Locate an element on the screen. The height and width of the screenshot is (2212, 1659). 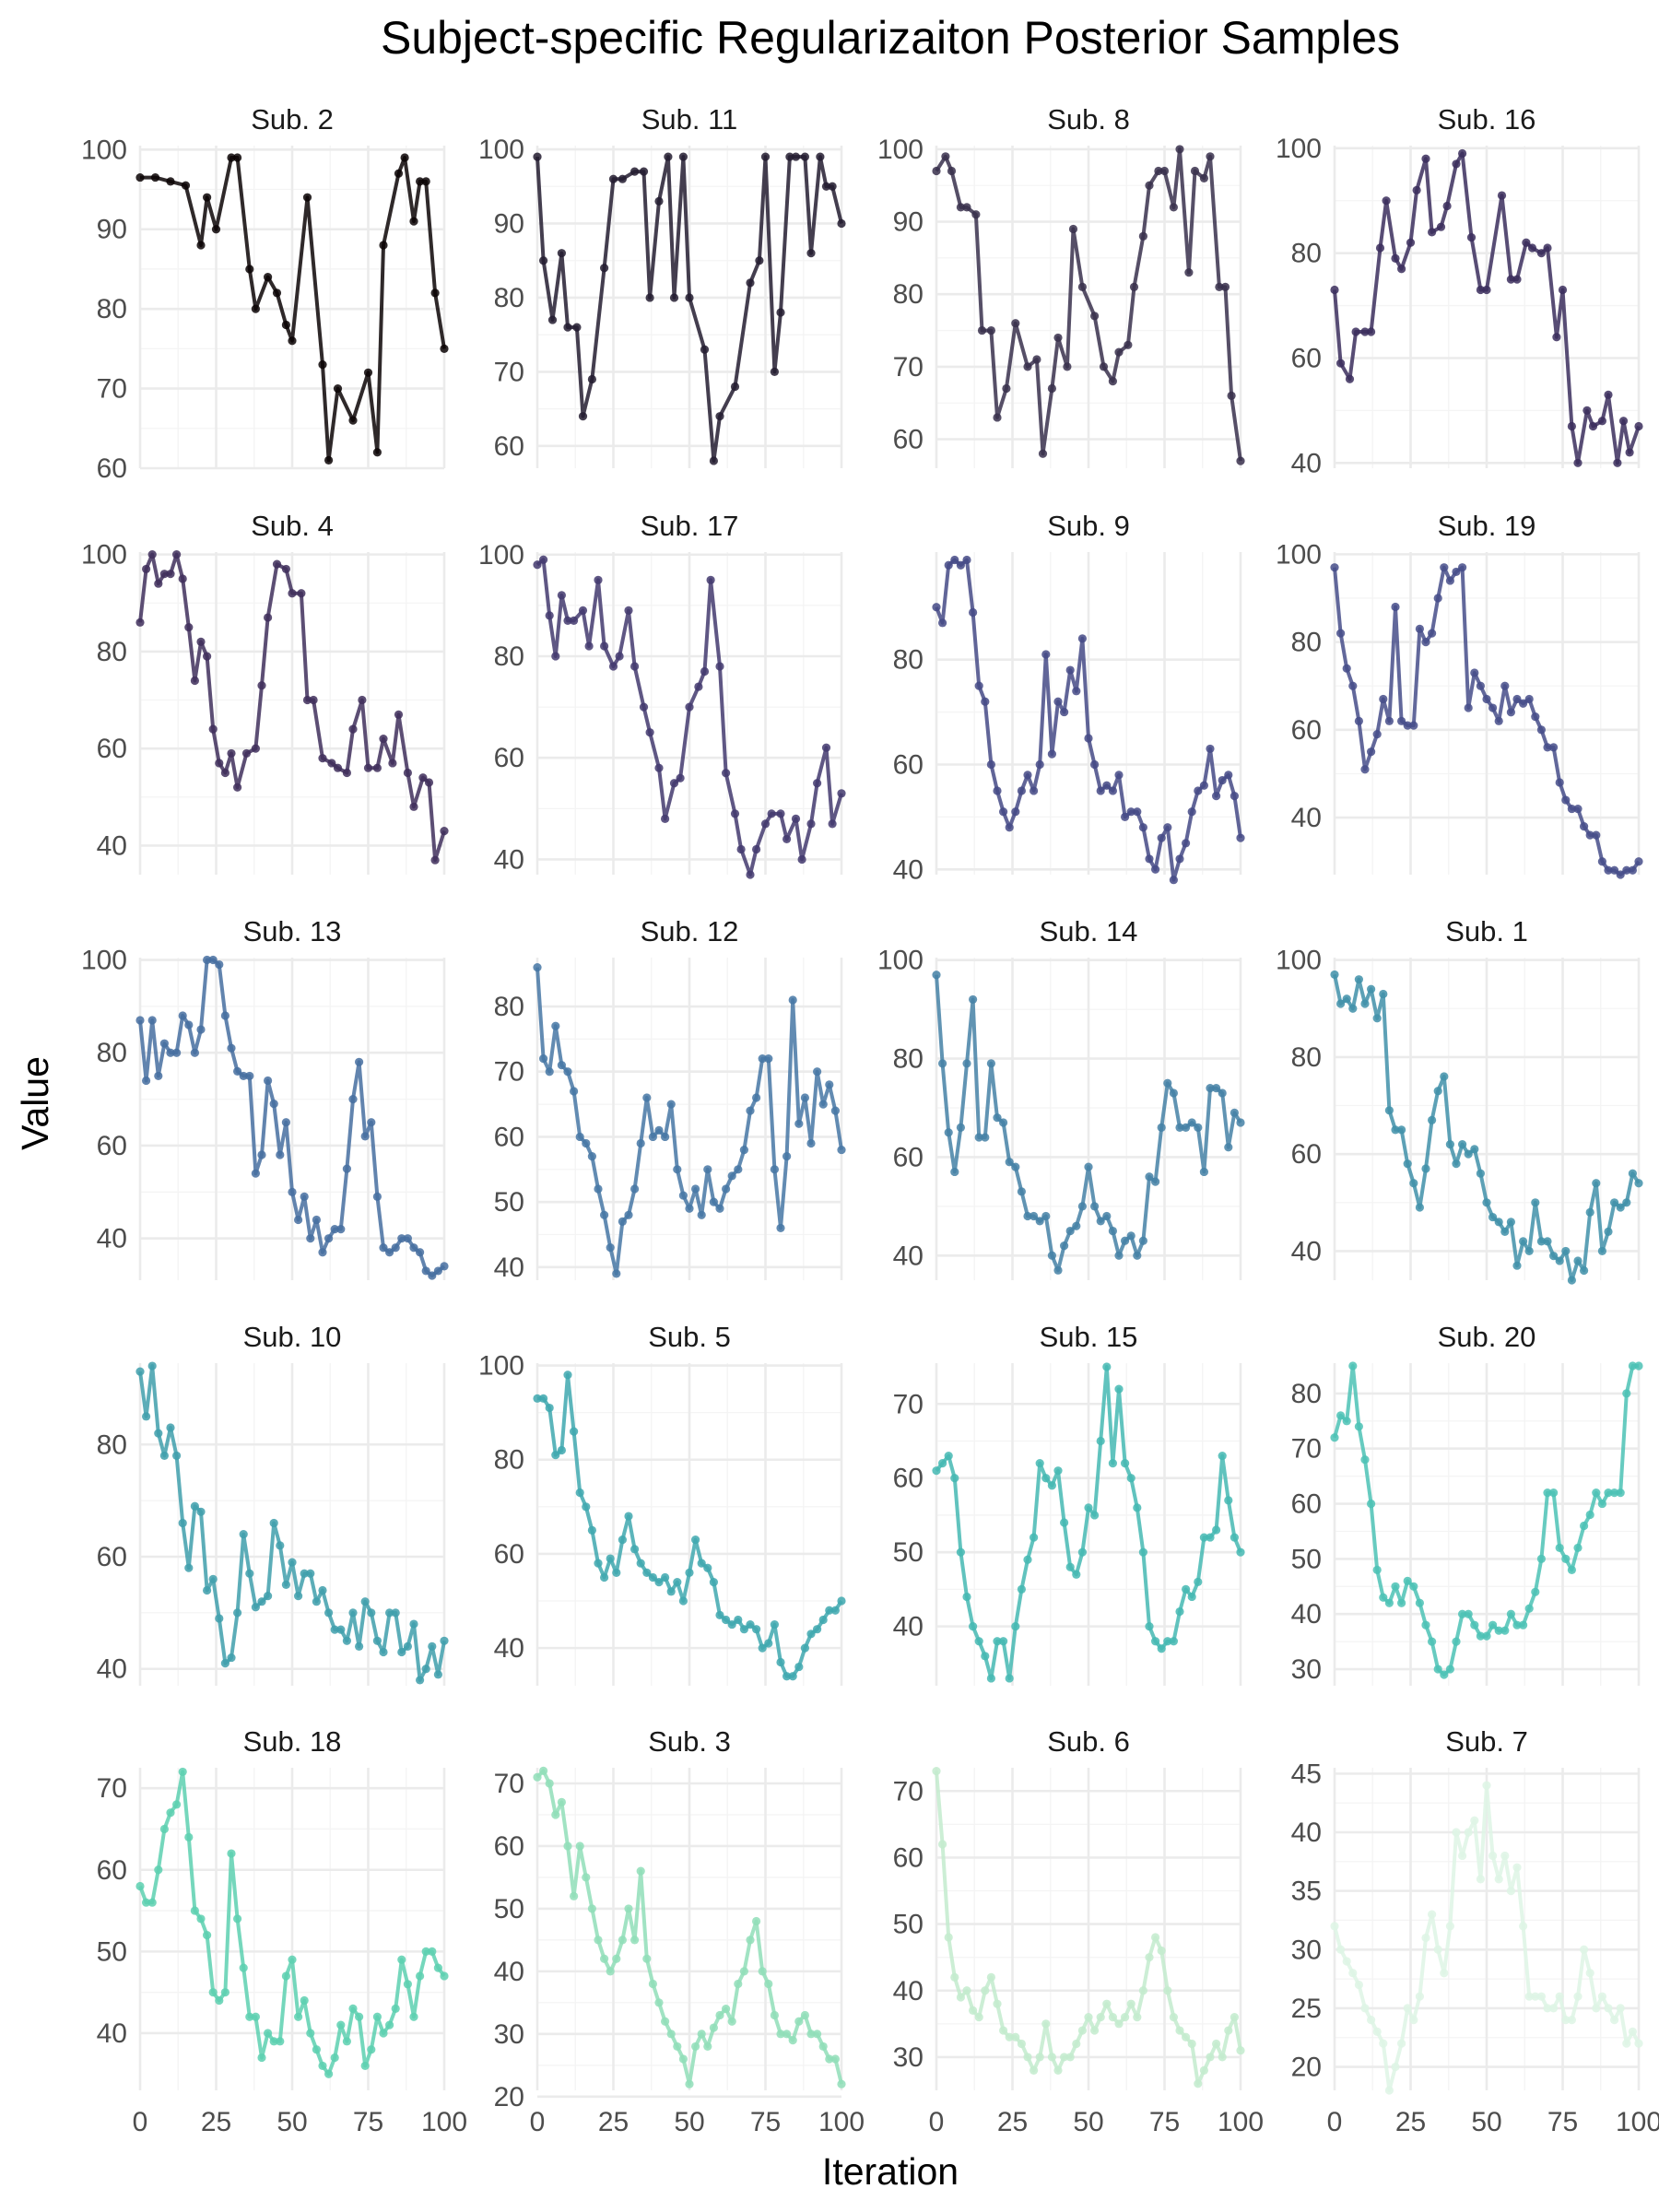
panel-strip-label: Sub. 13 is located at coordinates (292, 931).